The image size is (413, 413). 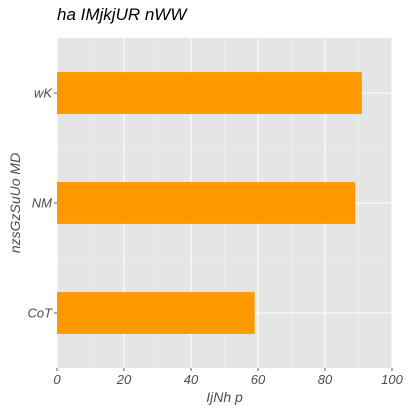 What do you see at coordinates (156, 313) in the screenshot?
I see `bar-cot` at bounding box center [156, 313].